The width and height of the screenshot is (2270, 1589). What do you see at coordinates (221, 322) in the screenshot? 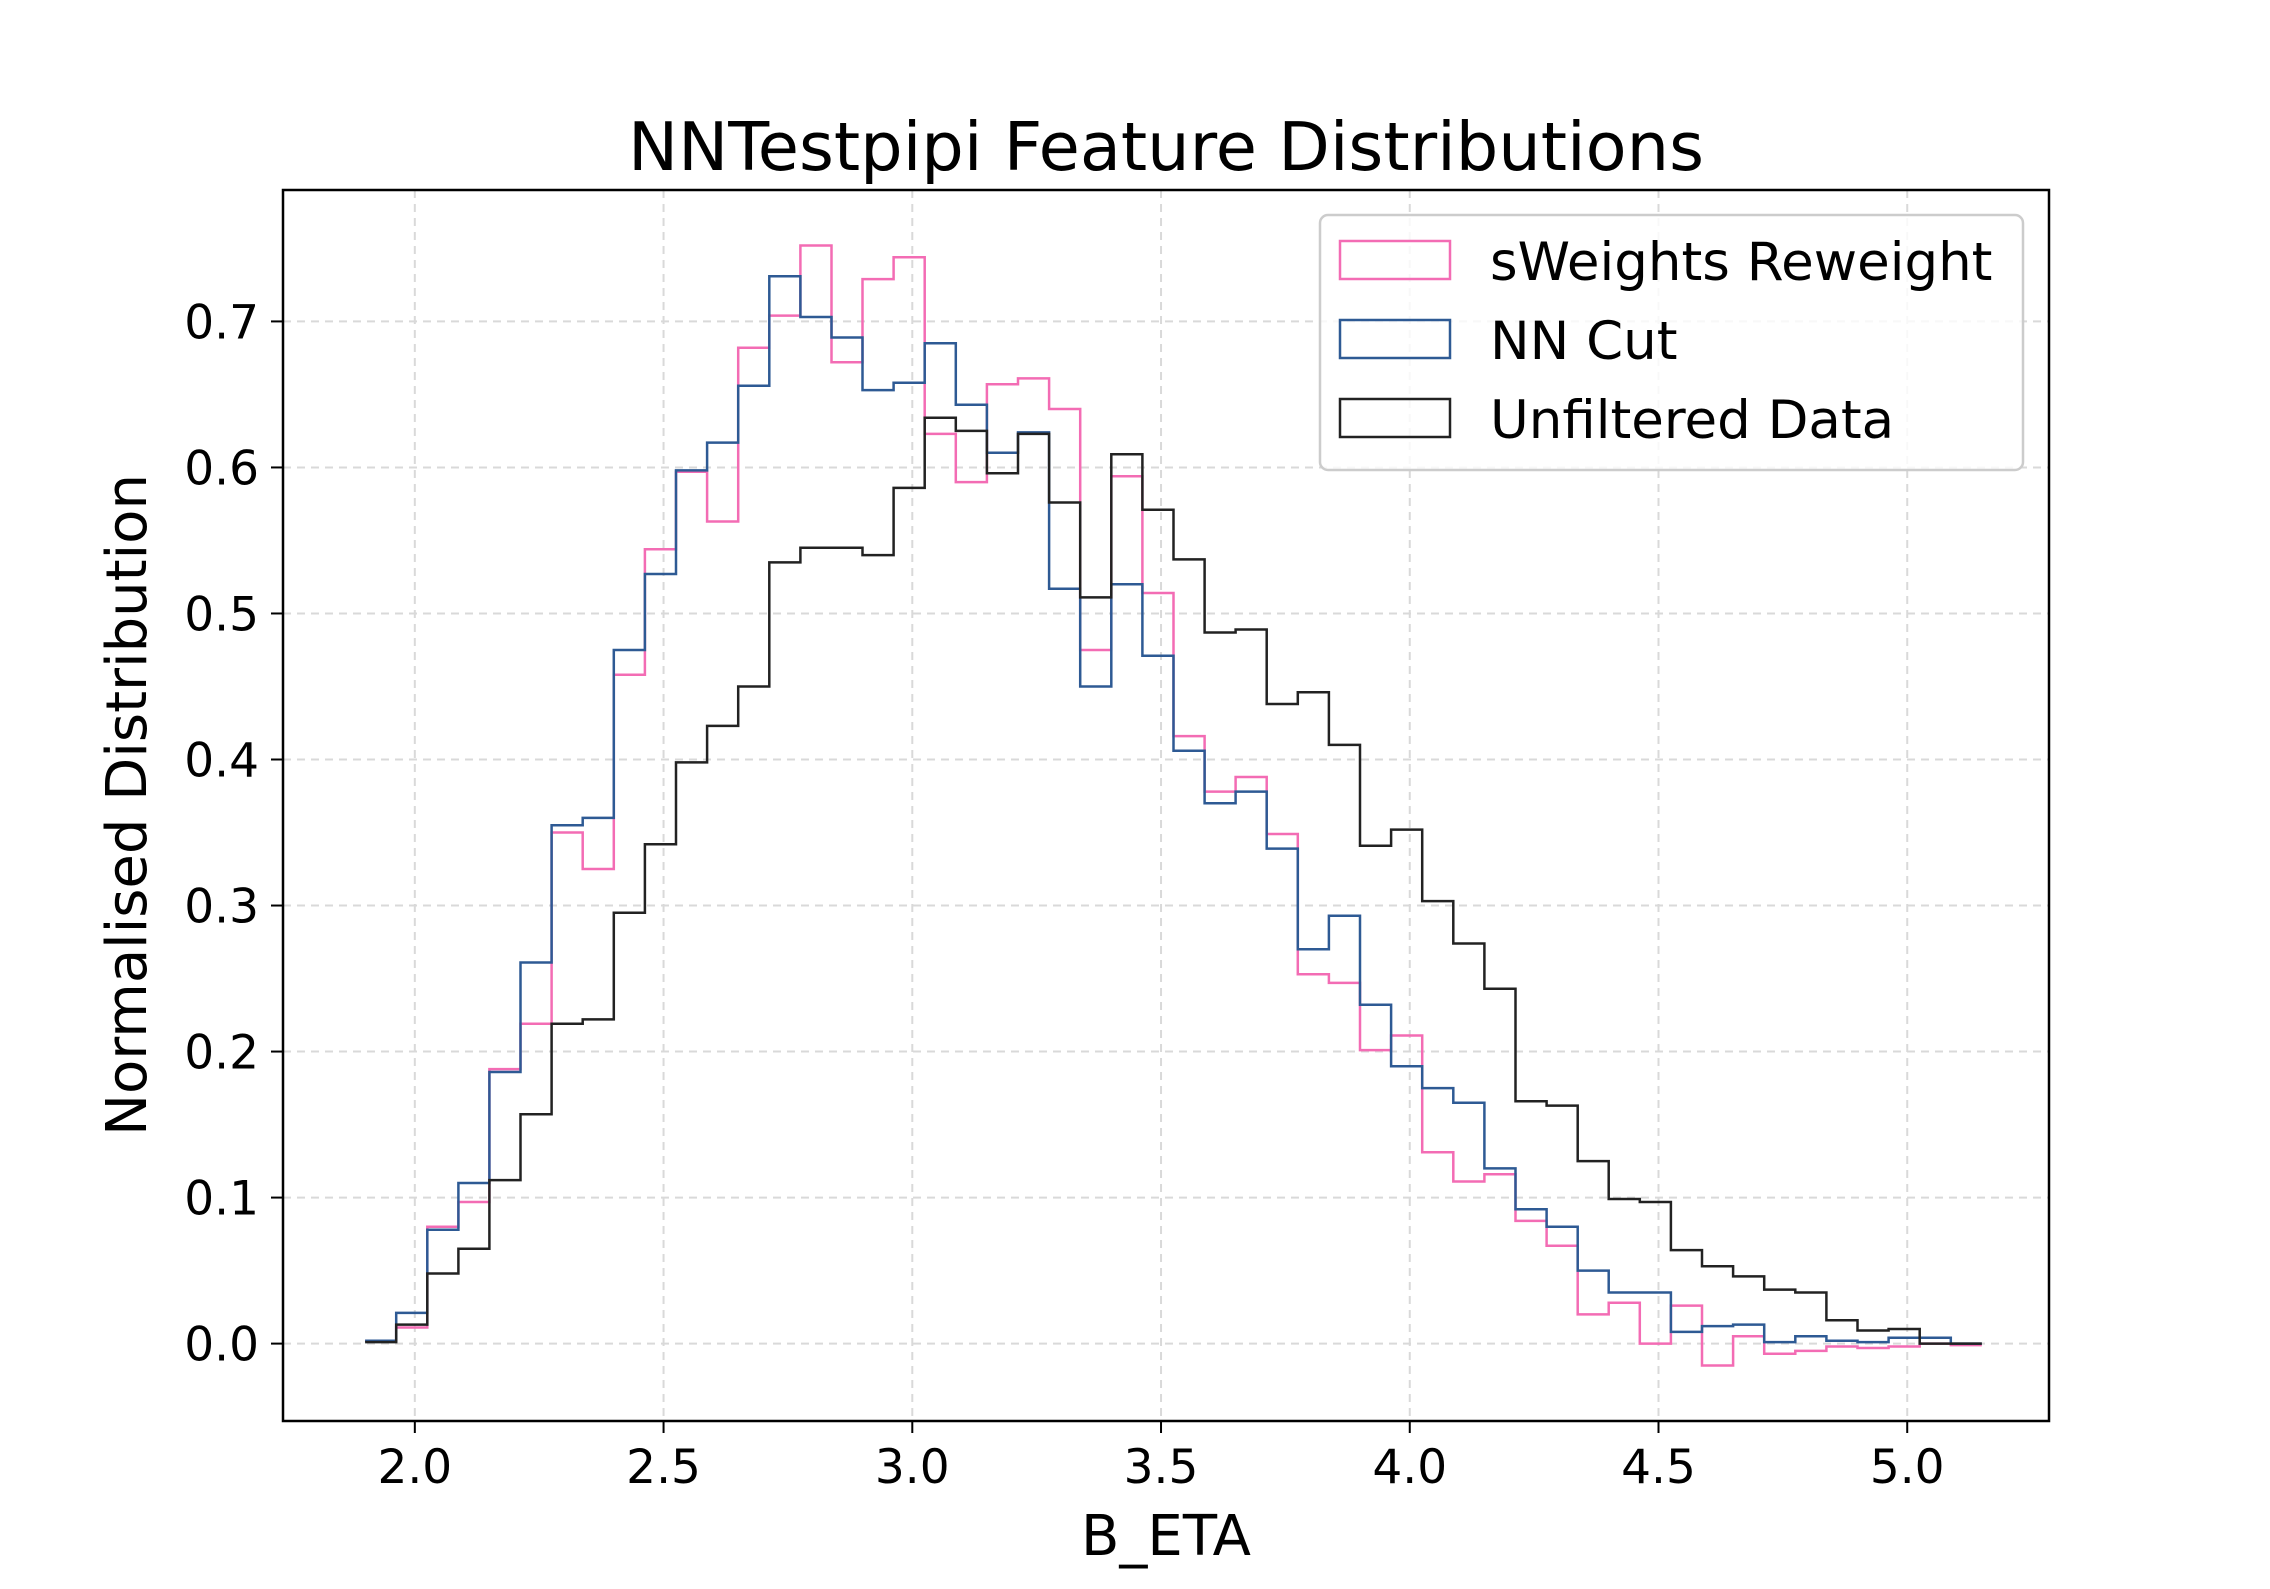
I see `y-tick-label: 0.7` at bounding box center [221, 322].